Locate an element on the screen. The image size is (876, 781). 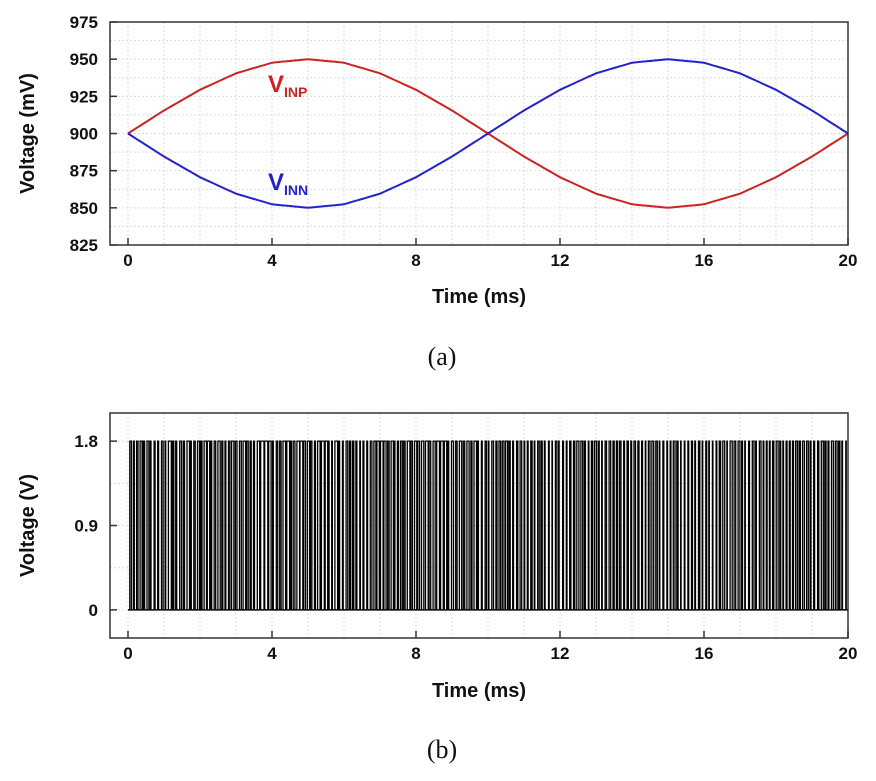
y-tick-label: 925 is located at coordinates (84, 96).